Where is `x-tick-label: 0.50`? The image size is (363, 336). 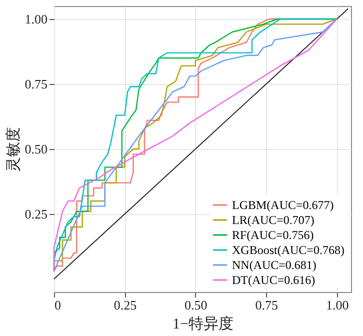
x-tick-label: 0.50 is located at coordinates (196, 305).